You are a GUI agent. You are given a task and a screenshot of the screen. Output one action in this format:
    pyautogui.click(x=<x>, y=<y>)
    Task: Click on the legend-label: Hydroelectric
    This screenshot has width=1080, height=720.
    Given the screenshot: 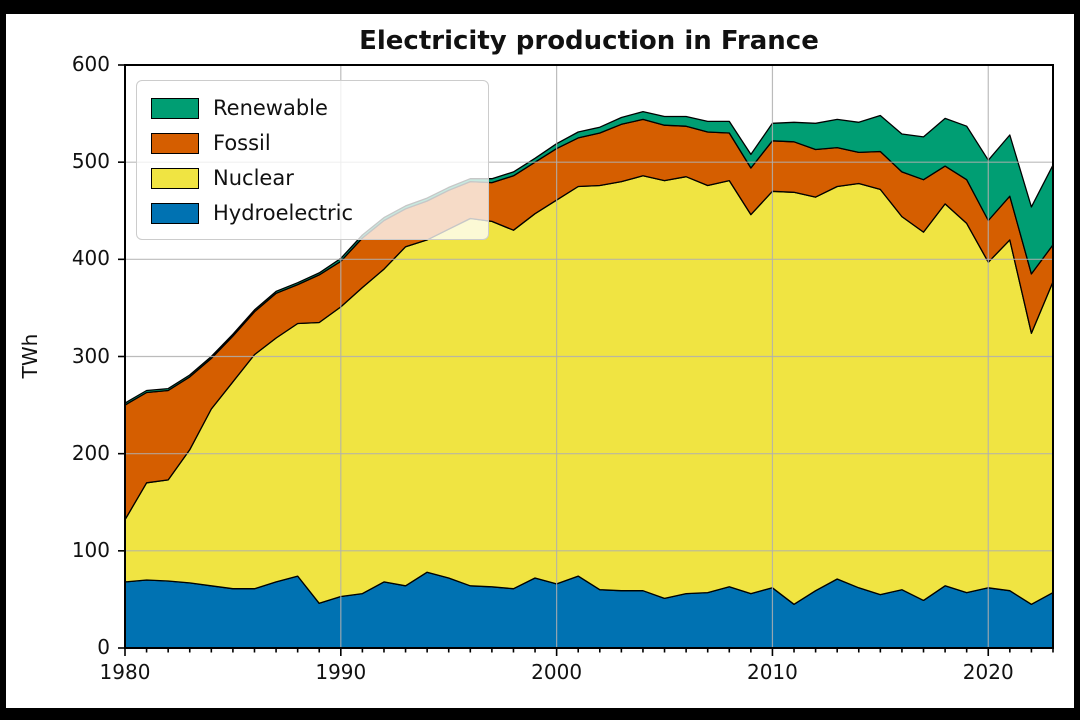 What is the action you would take?
    pyautogui.click(x=283, y=212)
    